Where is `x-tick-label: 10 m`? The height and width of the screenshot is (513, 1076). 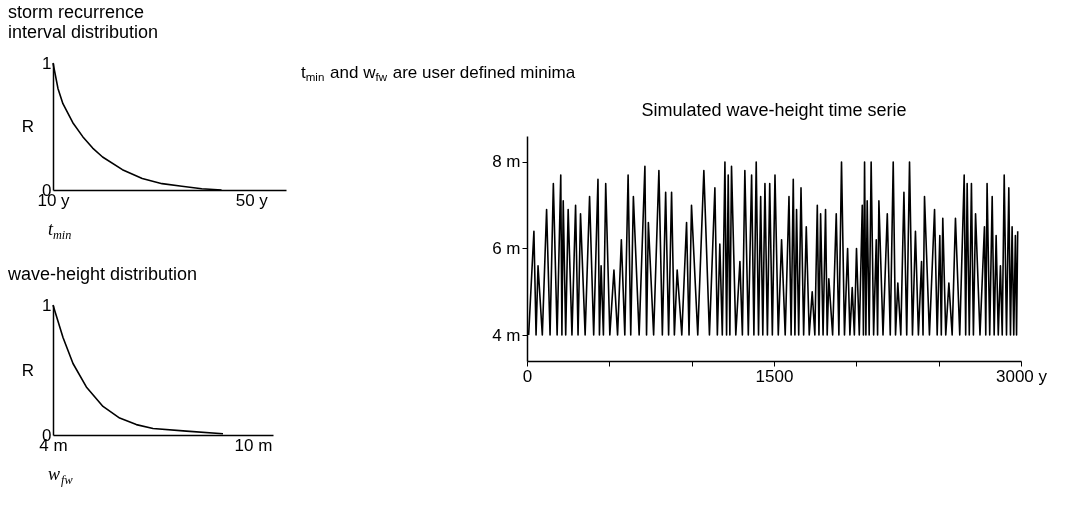 x-tick-label: 10 m is located at coordinates (253, 445).